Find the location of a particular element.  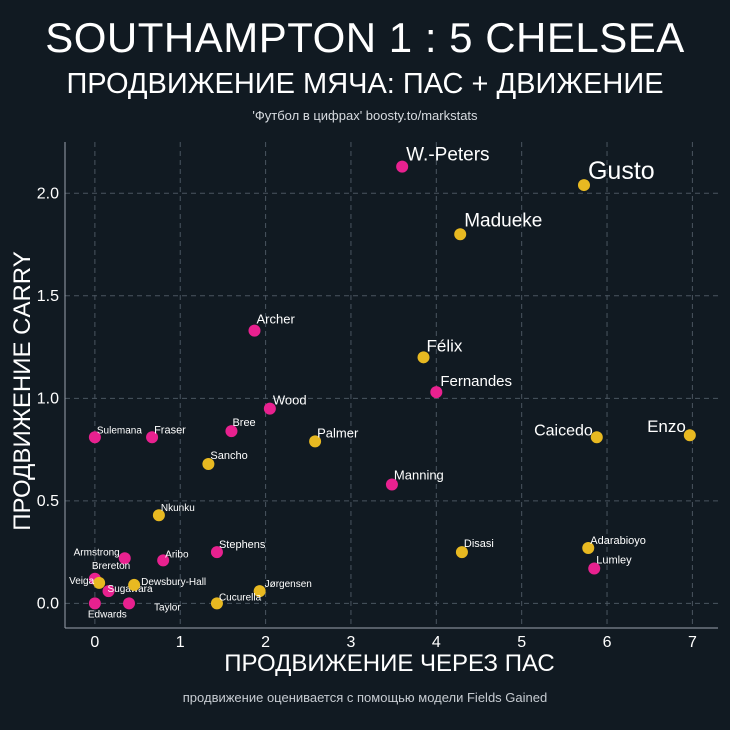

point-label-sugawara: Sugawara is located at coordinates (130, 589).